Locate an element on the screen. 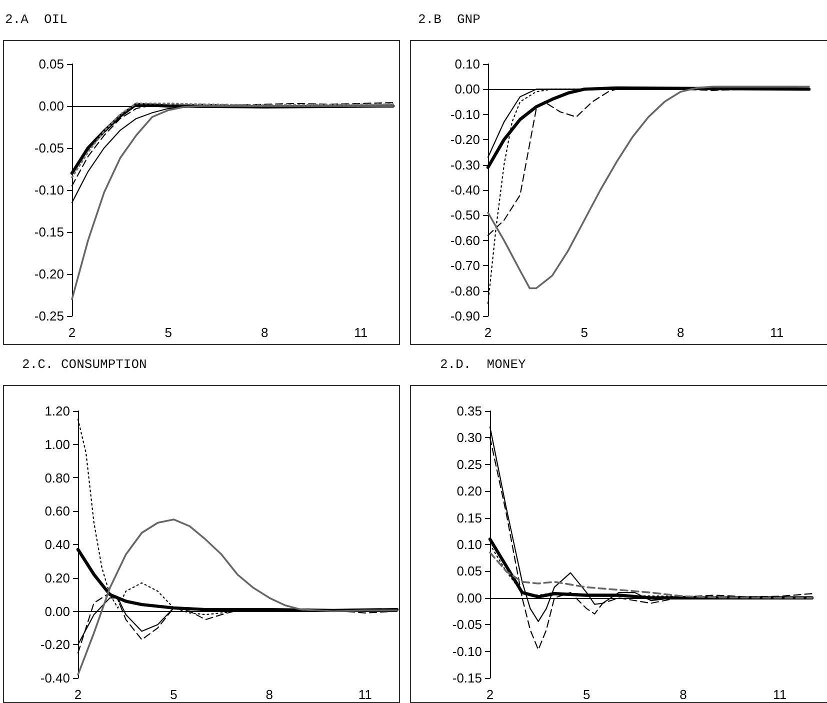 This screenshot has width=827, height=703. y-tick-label: 1.00 is located at coordinates (57, 444).